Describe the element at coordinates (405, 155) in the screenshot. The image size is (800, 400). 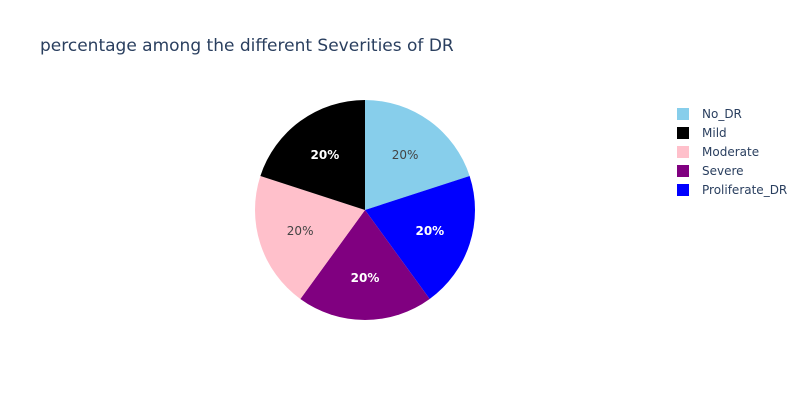
I see `slice-label-no-dr: 20%` at that location.